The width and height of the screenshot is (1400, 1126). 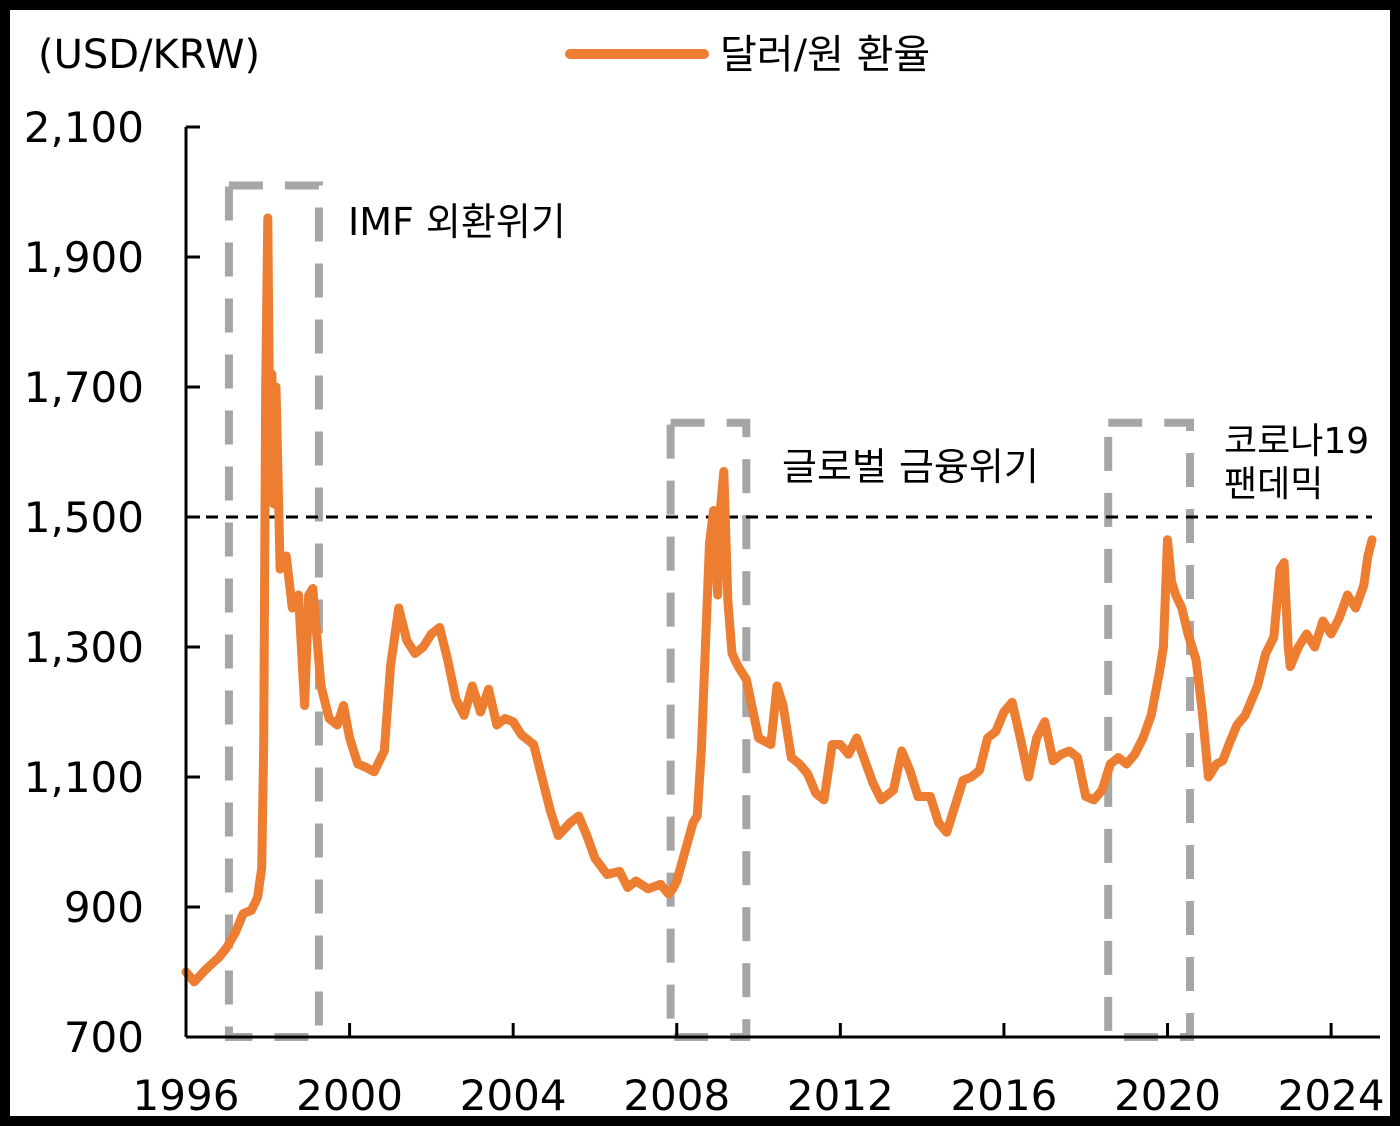 I want to click on y-tick-label: 1,500, so click(x=84, y=517).